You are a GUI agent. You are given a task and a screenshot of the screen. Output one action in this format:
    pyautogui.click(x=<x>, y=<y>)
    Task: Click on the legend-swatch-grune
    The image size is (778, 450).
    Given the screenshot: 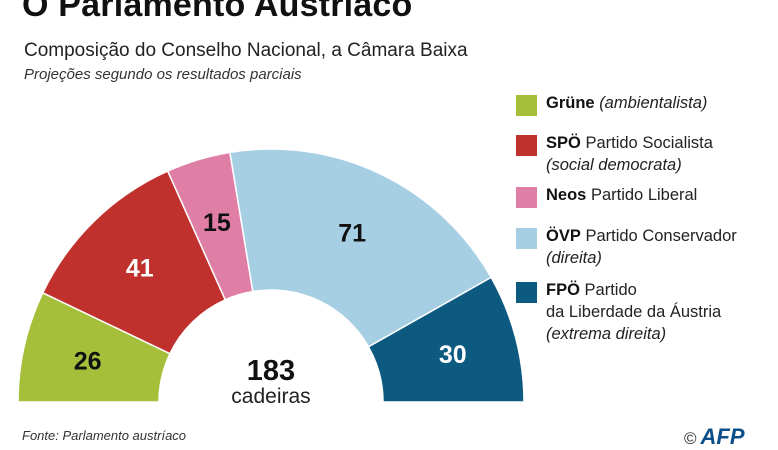 What is the action you would take?
    pyautogui.click(x=526, y=105)
    